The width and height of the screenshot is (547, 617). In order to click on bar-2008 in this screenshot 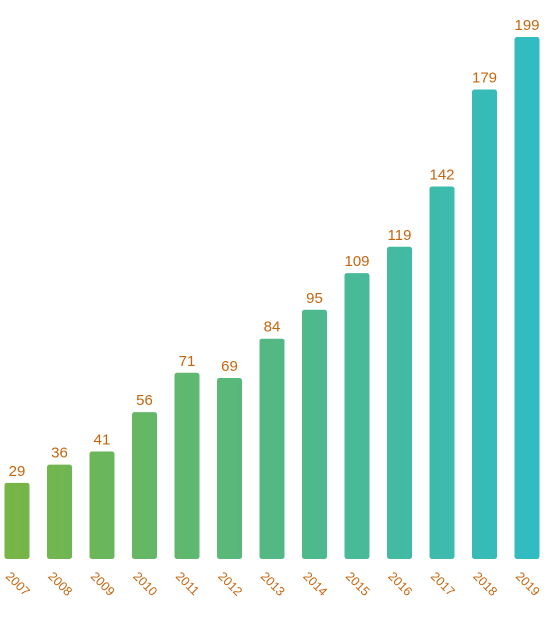, I will do `click(59, 511)`.